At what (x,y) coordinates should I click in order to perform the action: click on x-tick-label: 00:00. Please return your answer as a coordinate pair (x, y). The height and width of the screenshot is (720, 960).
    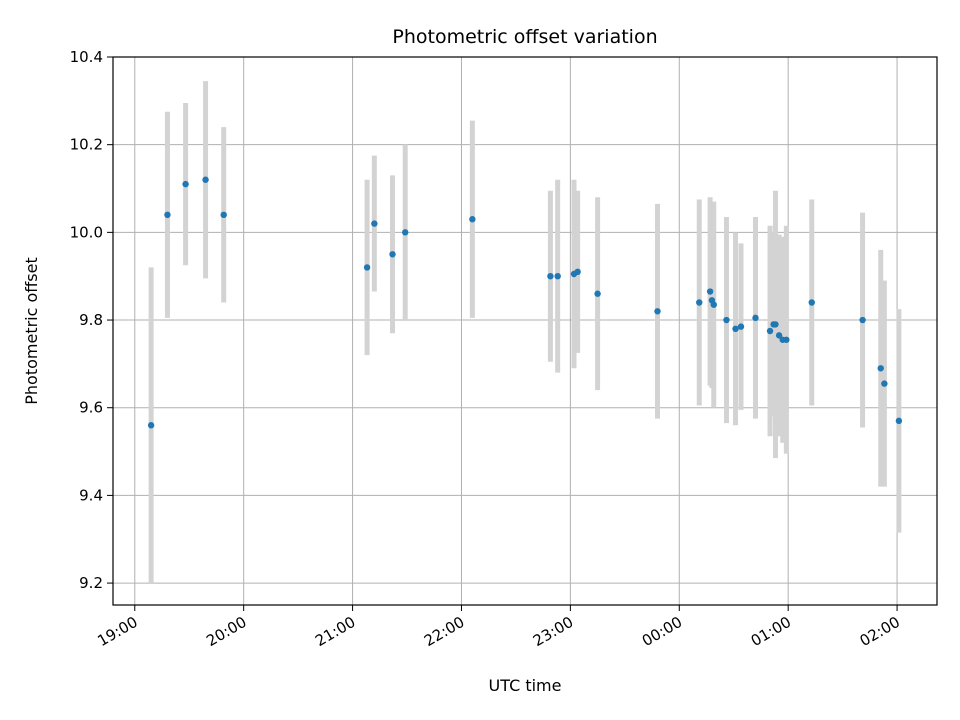
    Looking at the image, I should click on (662, 631).